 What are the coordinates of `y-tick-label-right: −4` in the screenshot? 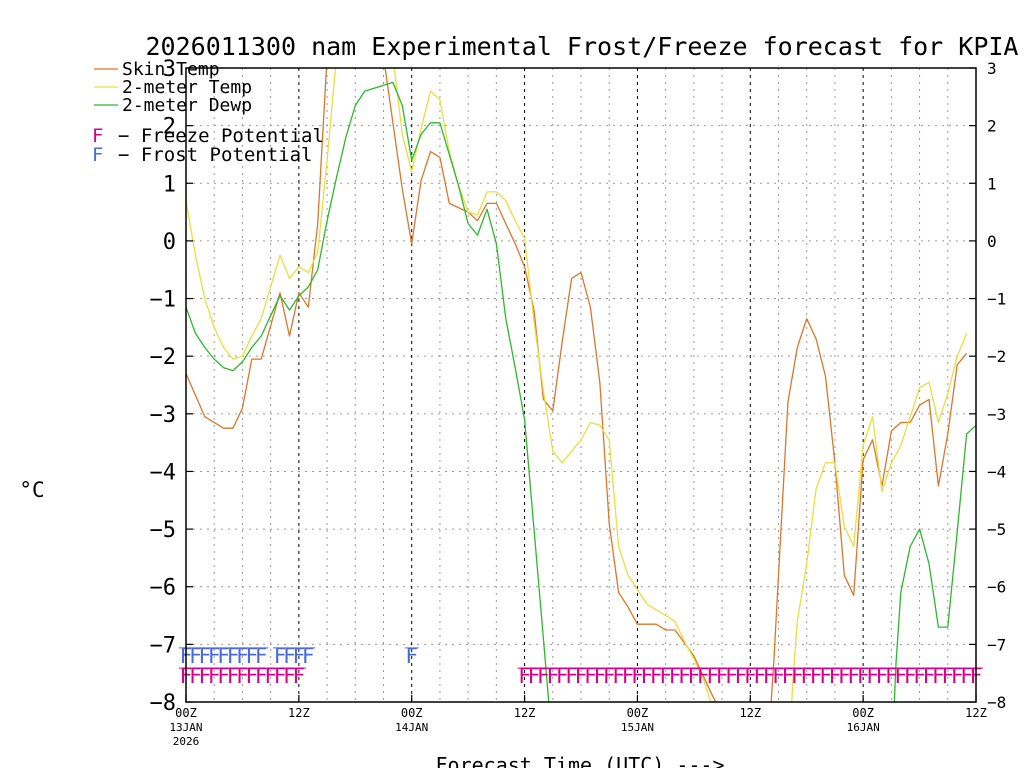 It's located at (996, 471).